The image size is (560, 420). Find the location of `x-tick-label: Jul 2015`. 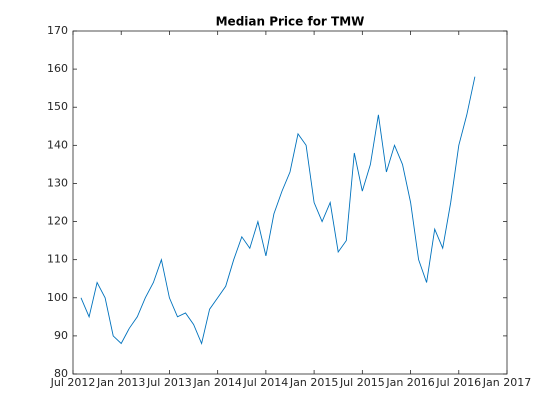

x-tick-label: Jul 2015 is located at coordinates (362, 382).